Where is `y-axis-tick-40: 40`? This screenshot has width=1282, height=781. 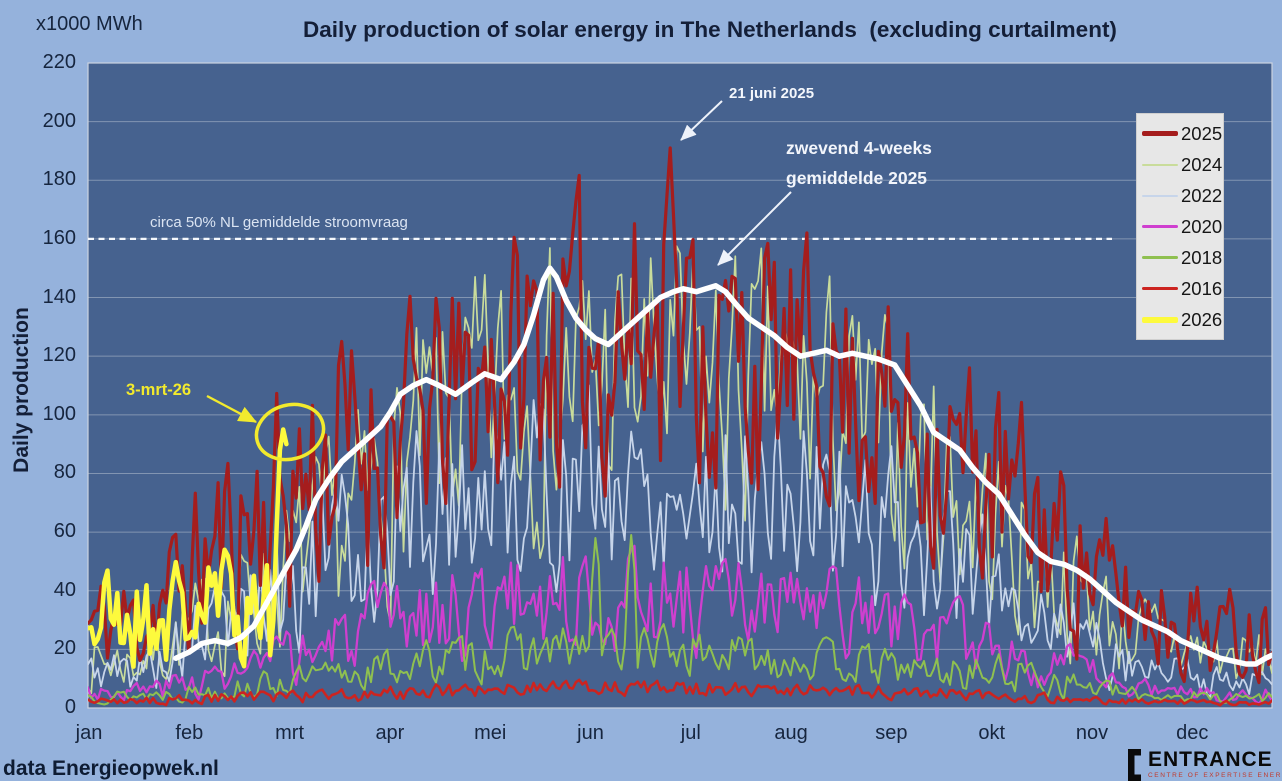 y-axis-tick-40: 40 is located at coordinates (64, 589).